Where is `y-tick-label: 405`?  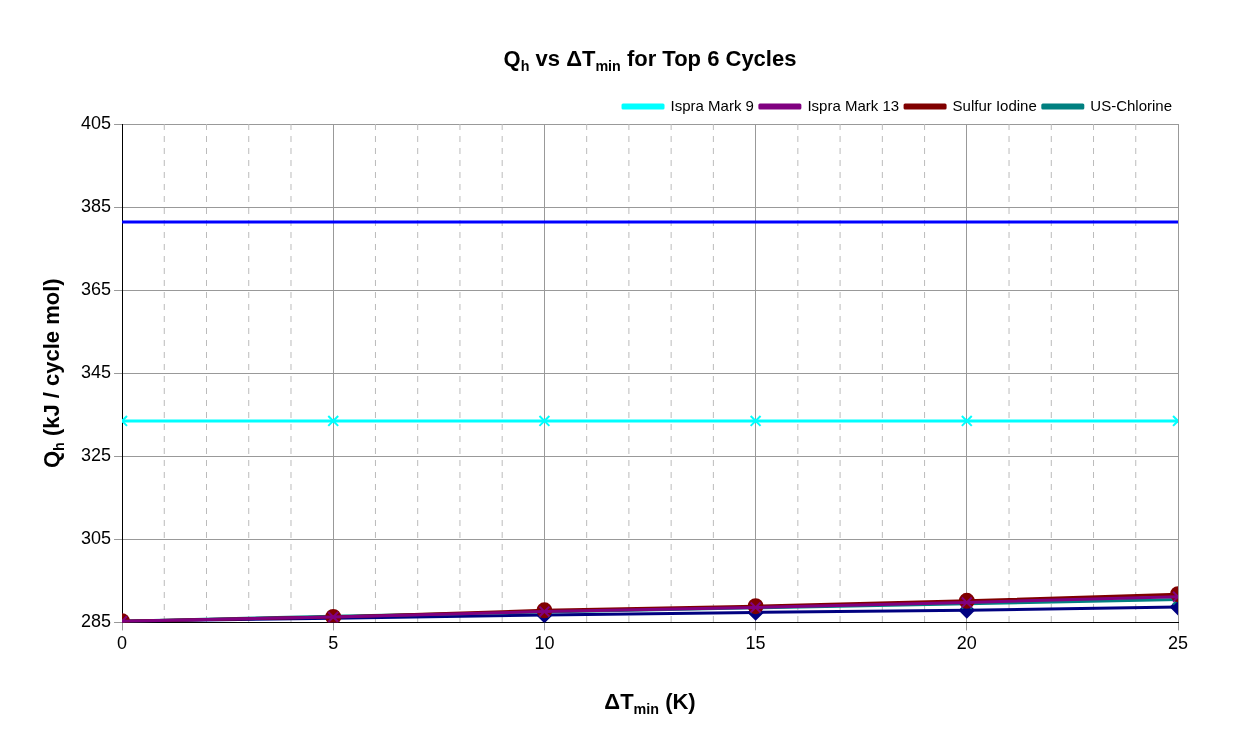 y-tick-label: 405 is located at coordinates (96, 122).